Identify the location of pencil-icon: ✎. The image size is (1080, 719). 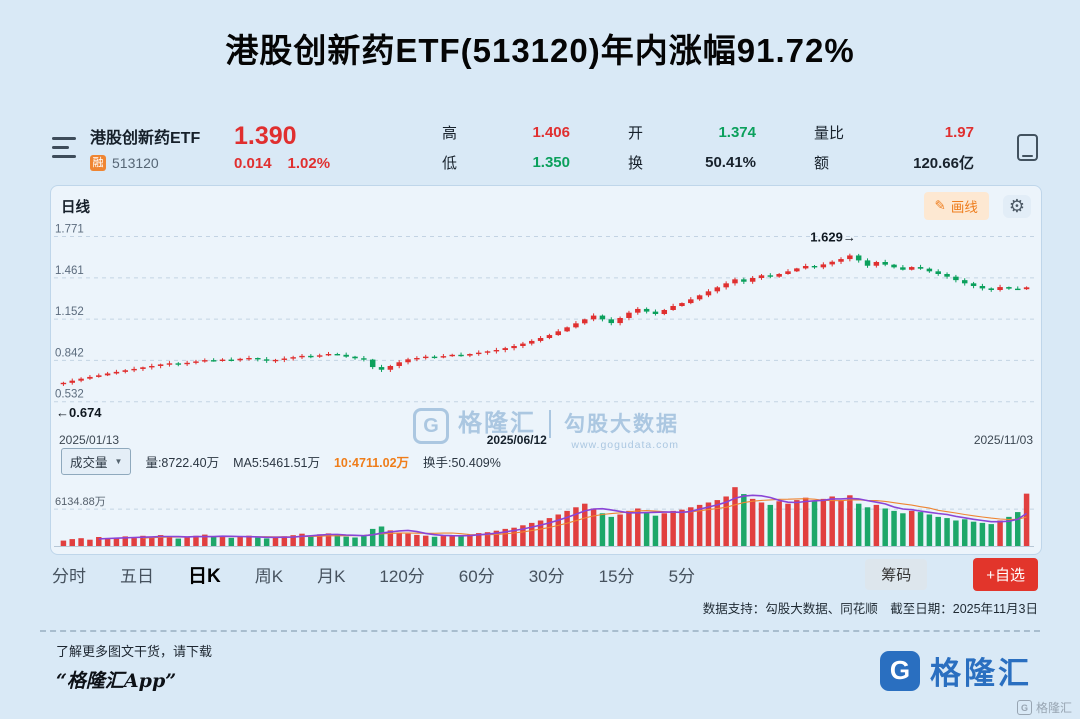
(940, 205).